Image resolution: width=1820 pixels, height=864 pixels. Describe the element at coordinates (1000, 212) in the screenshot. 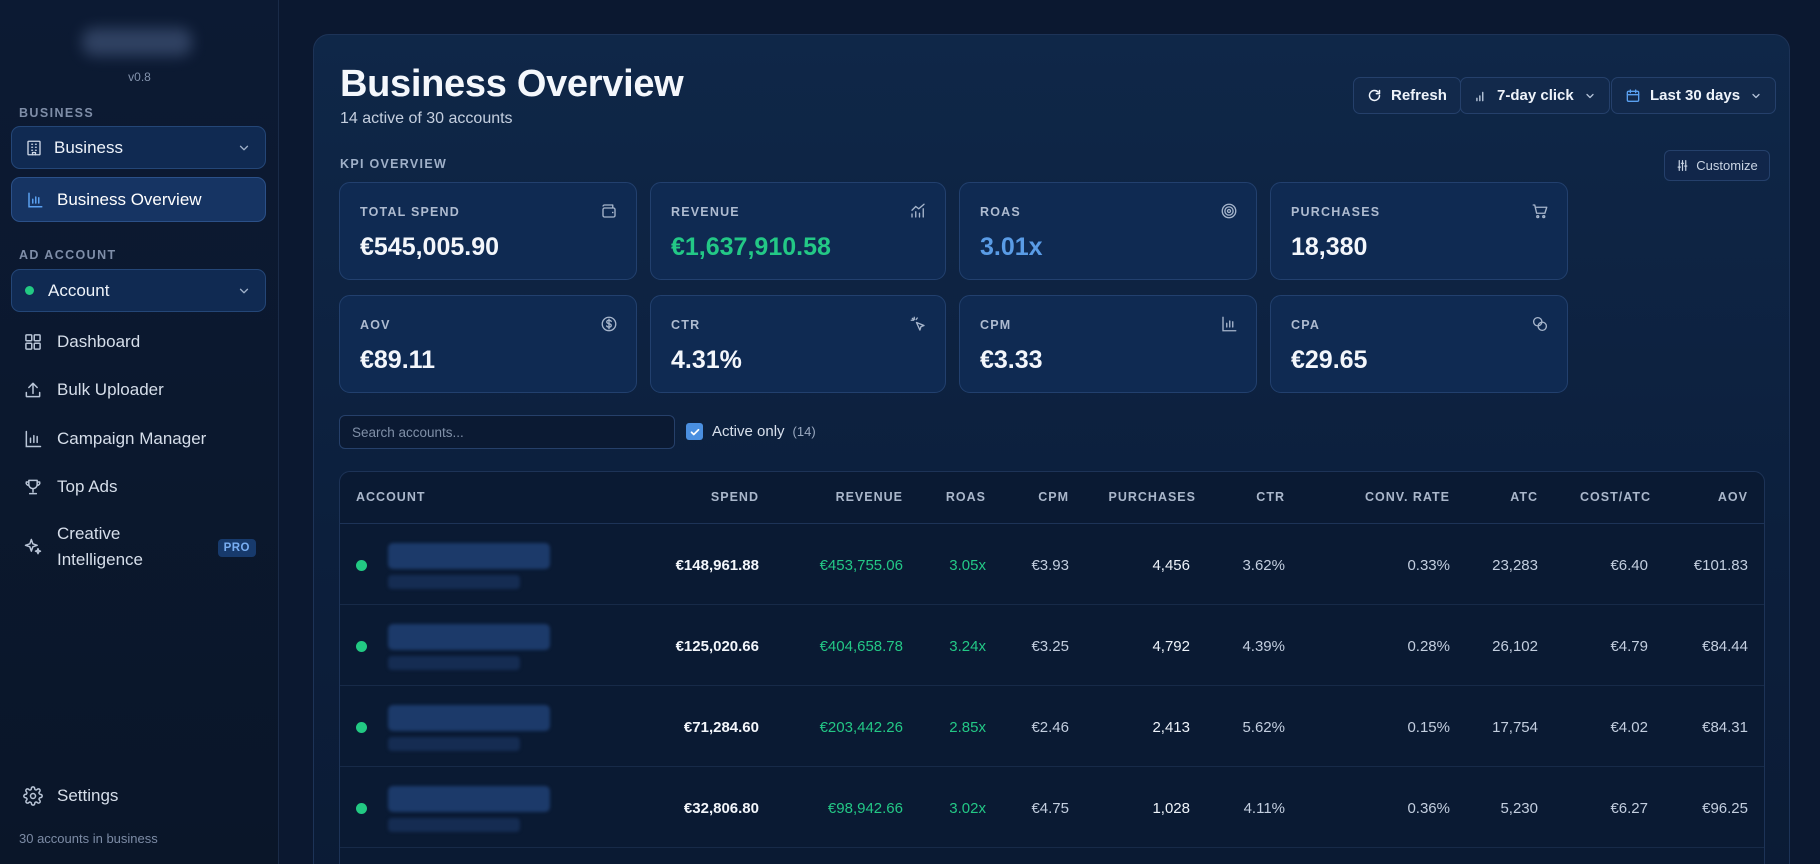

I see `kpi-label: ROAS` at that location.